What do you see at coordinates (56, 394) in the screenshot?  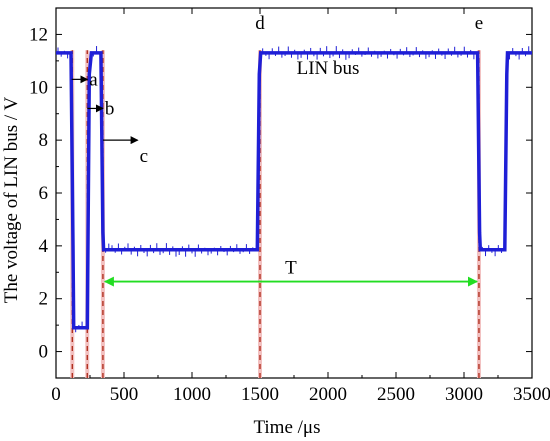 I see `x-tick-label: 0` at bounding box center [56, 394].